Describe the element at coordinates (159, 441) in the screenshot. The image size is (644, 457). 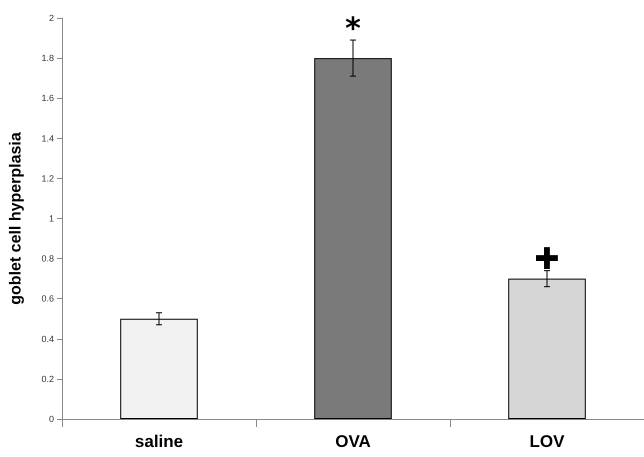
I see `x-tick-label: saline` at that location.